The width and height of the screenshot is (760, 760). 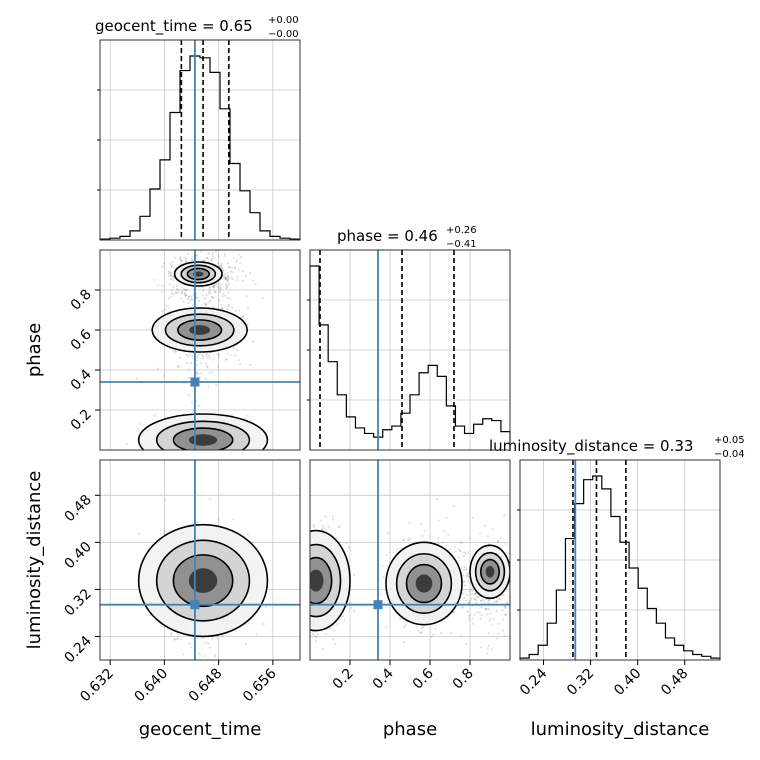 What do you see at coordinates (195, 382) in the screenshot?
I see `truth-marker` at bounding box center [195, 382].